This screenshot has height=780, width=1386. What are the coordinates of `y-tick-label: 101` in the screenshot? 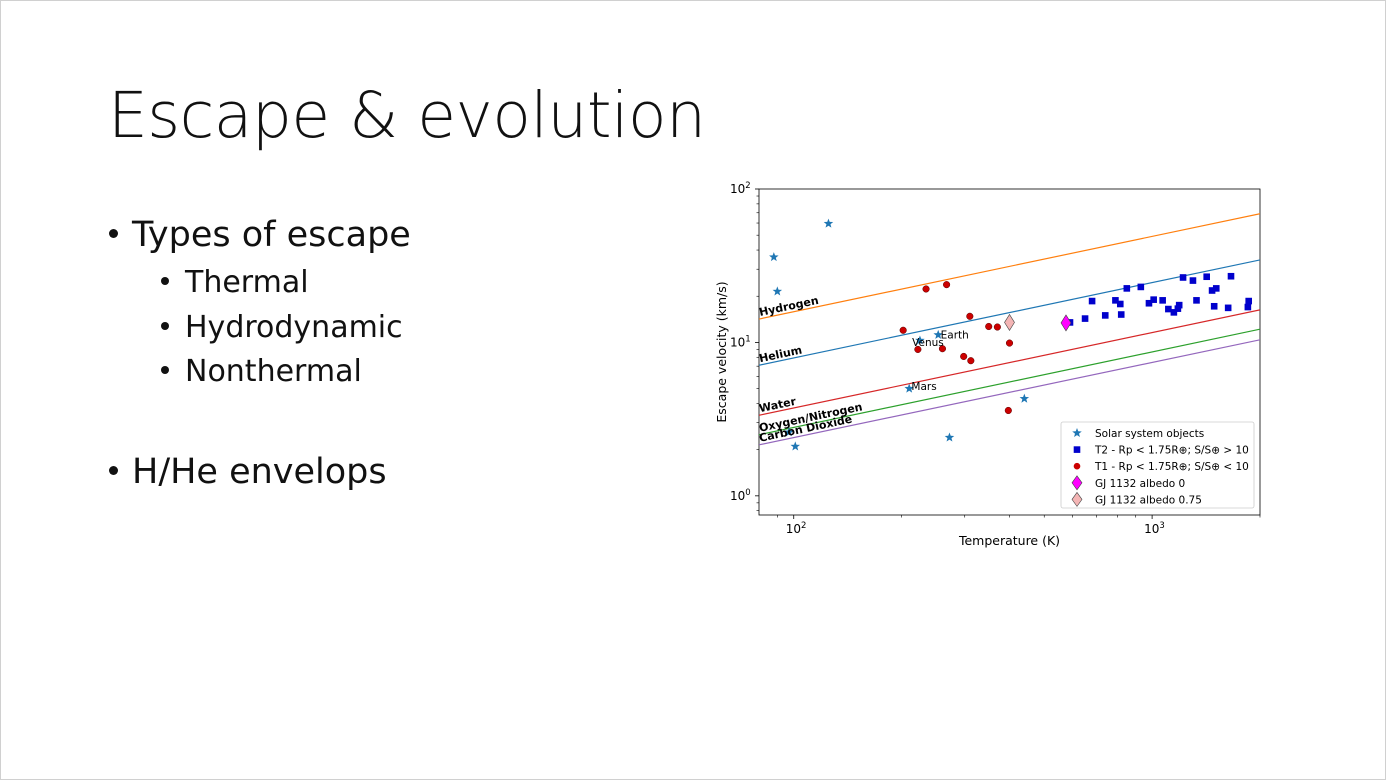 It's located at (740, 341).